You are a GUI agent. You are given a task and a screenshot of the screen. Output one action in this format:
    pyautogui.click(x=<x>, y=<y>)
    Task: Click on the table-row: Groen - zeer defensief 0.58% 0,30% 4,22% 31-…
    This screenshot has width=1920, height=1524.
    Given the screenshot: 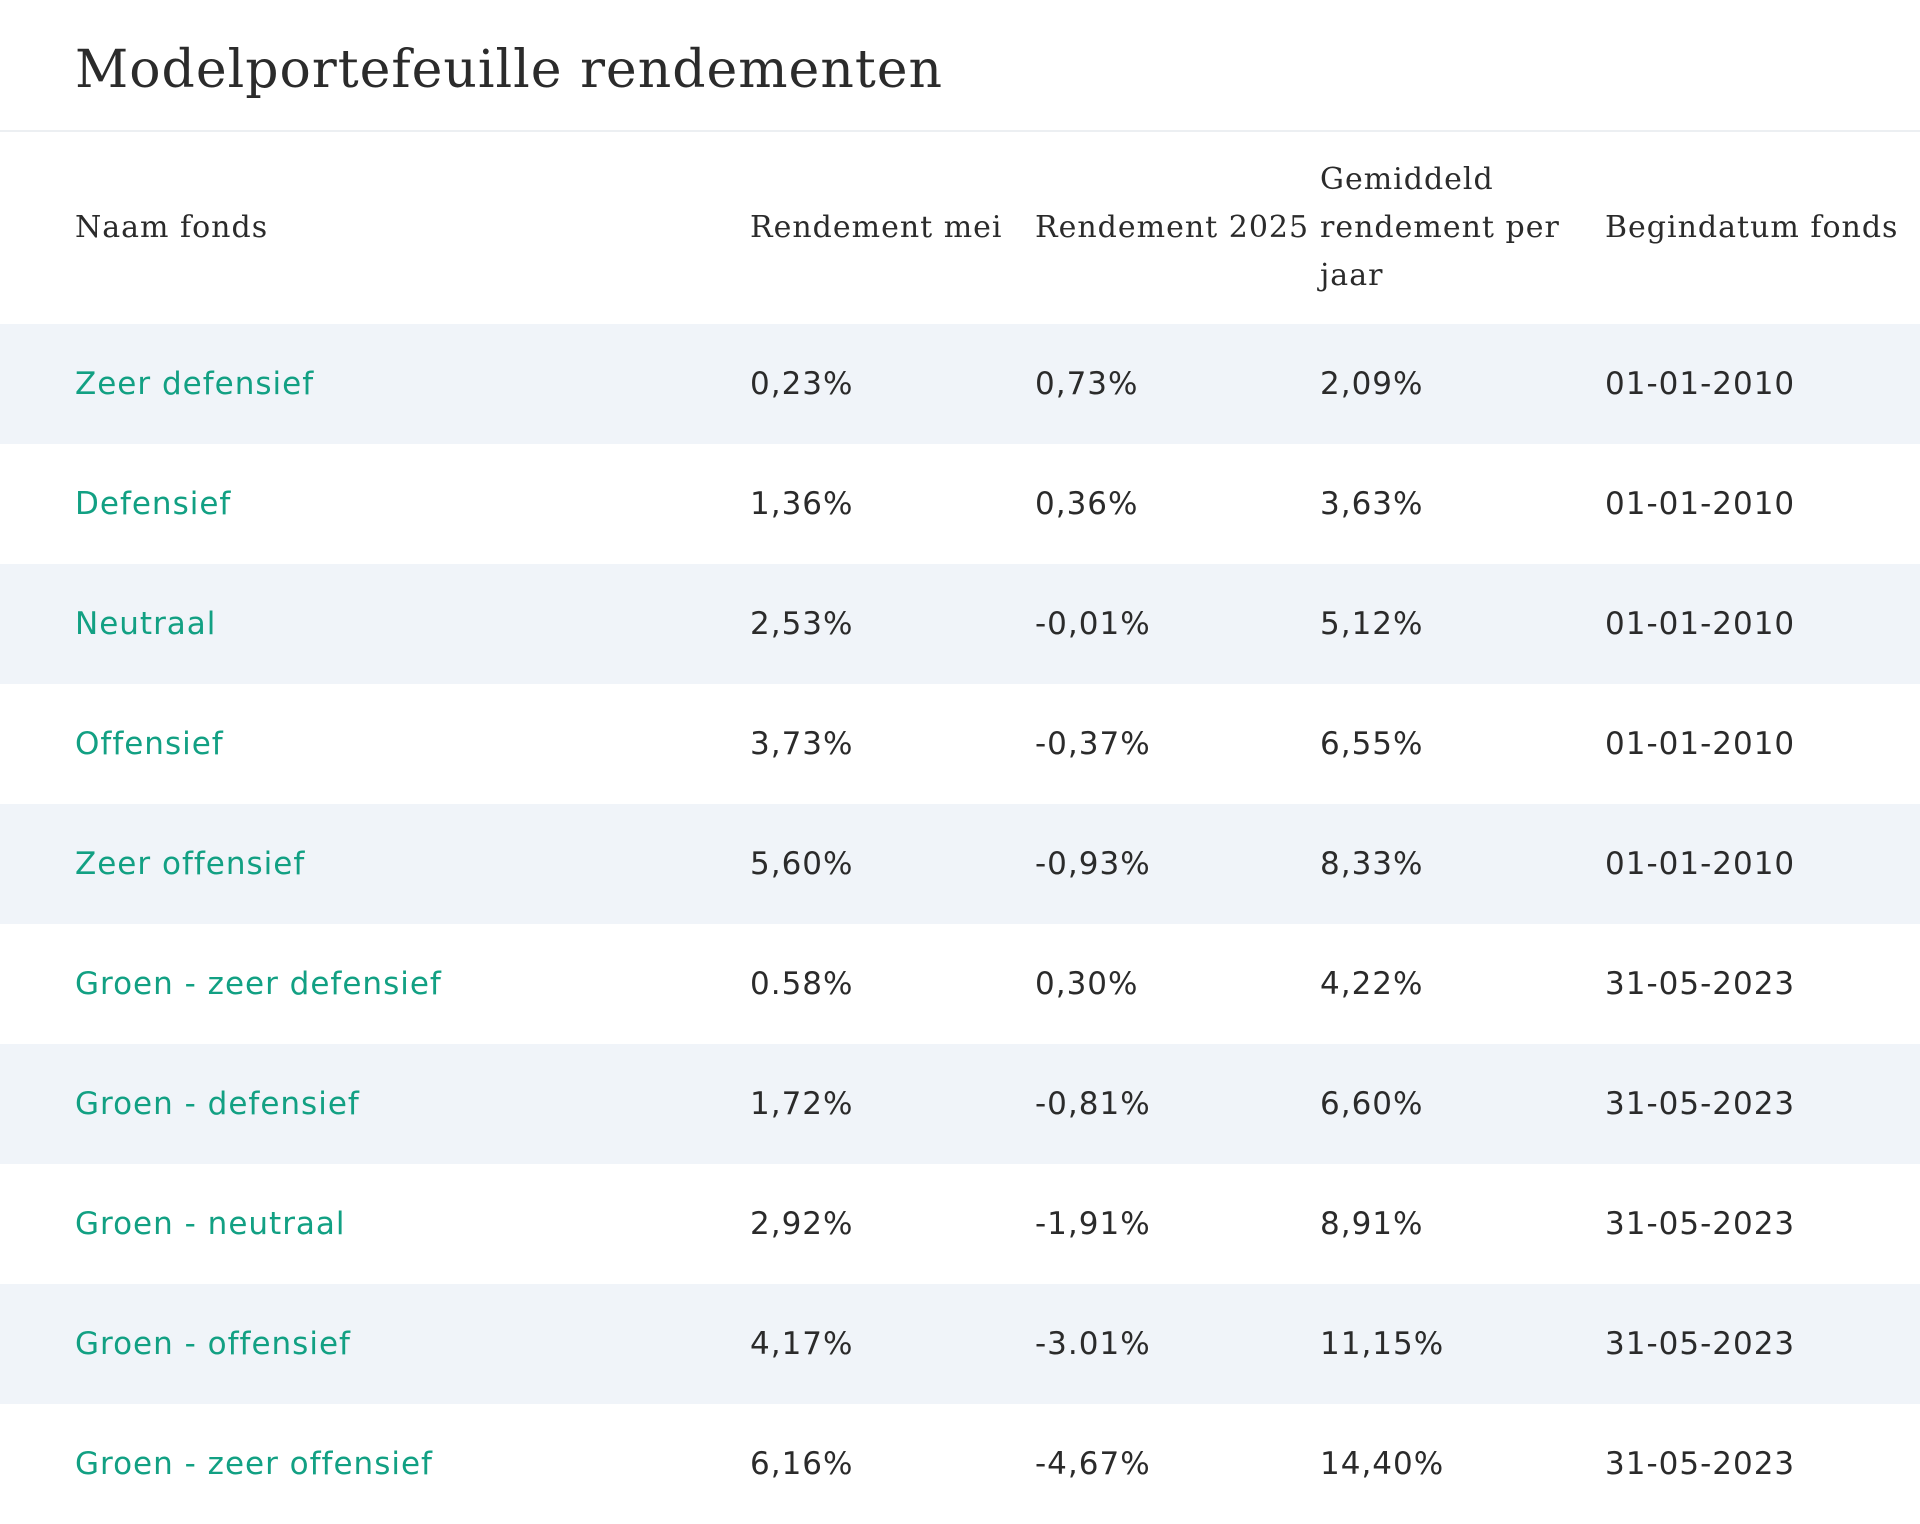 What is the action you would take?
    pyautogui.click(x=960, y=984)
    